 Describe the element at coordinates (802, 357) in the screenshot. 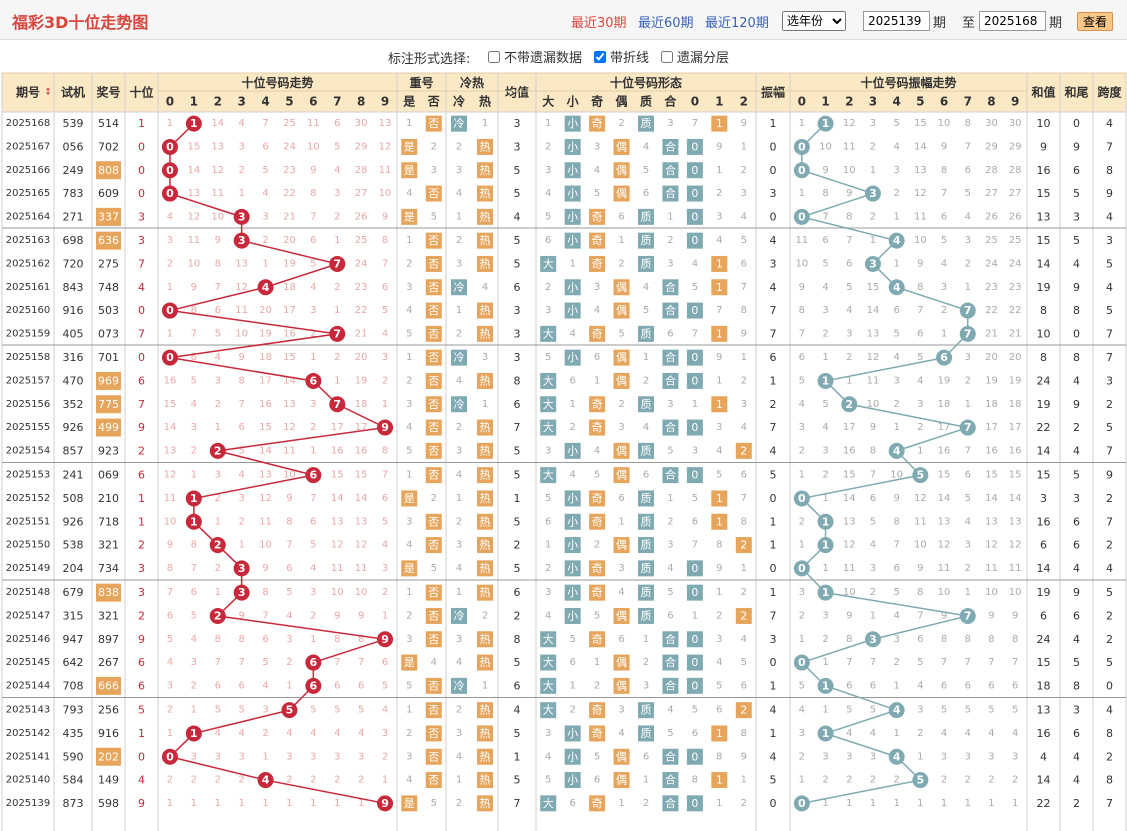

I see `amp-miss-cell: 6` at that location.